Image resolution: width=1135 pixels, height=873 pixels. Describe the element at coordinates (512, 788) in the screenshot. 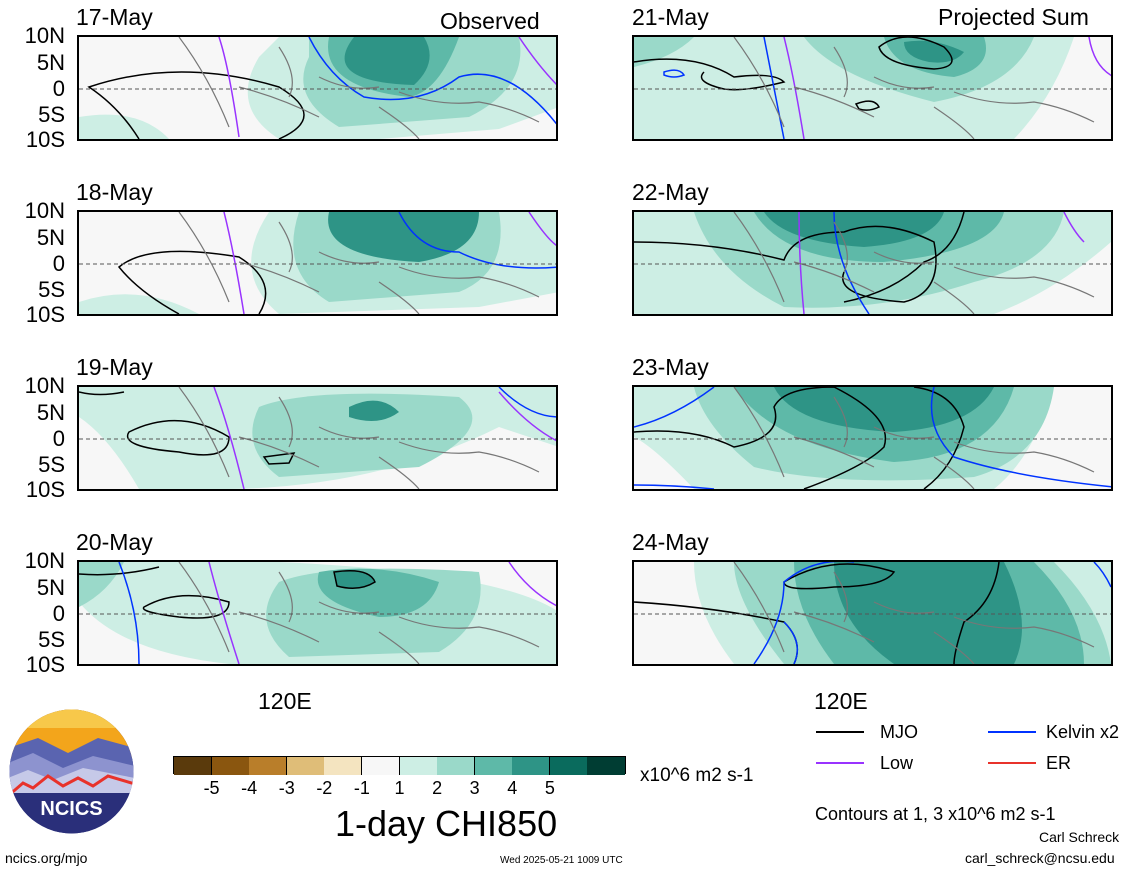

I see `colorbar-tick-label: 4` at that location.